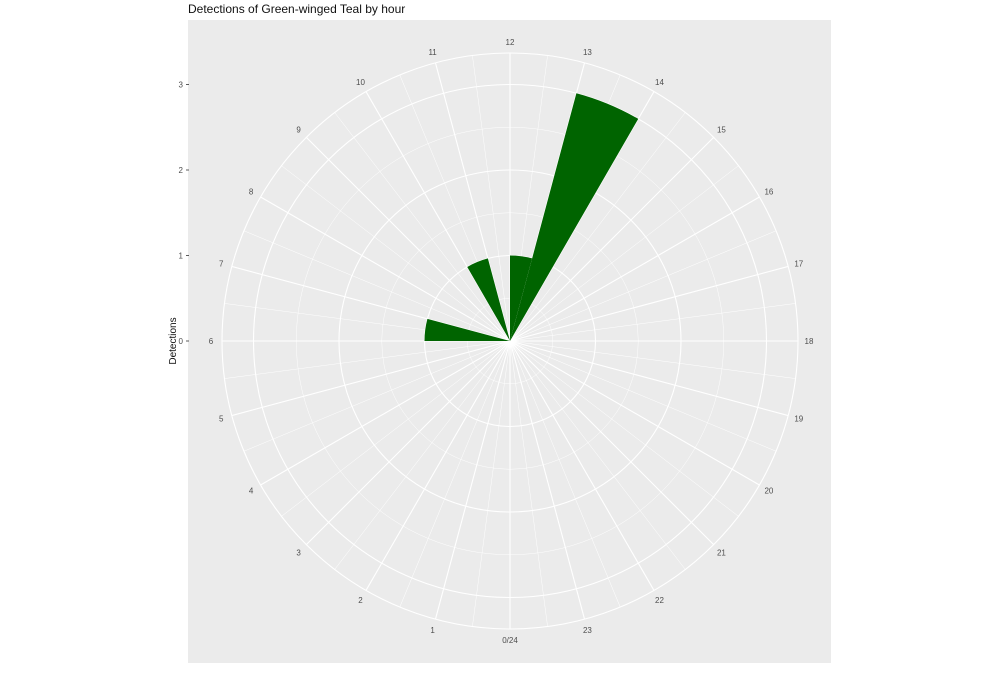 Image resolution: width=1000 pixels, height=685 pixels. I want to click on hour-label: 15, so click(721, 130).